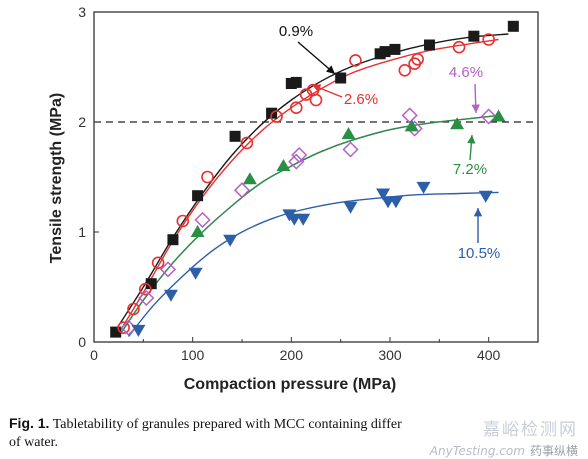  What do you see at coordinates (290, 384) in the screenshot?
I see `x-axis-title: Compaction pressure (MPa)` at bounding box center [290, 384].